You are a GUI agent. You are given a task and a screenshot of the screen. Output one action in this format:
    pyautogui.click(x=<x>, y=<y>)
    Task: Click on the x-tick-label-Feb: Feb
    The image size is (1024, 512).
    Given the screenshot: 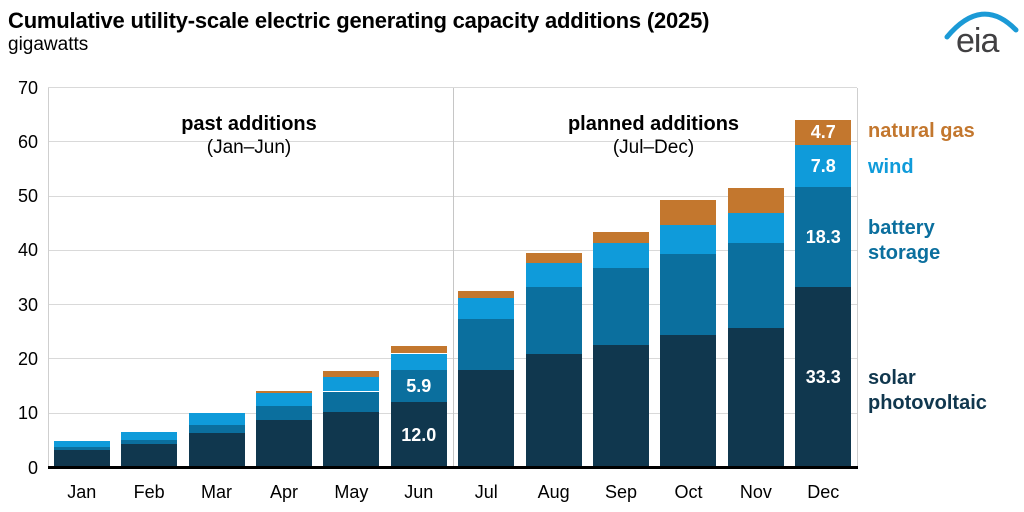 What is the action you would take?
    pyautogui.click(x=149, y=492)
    